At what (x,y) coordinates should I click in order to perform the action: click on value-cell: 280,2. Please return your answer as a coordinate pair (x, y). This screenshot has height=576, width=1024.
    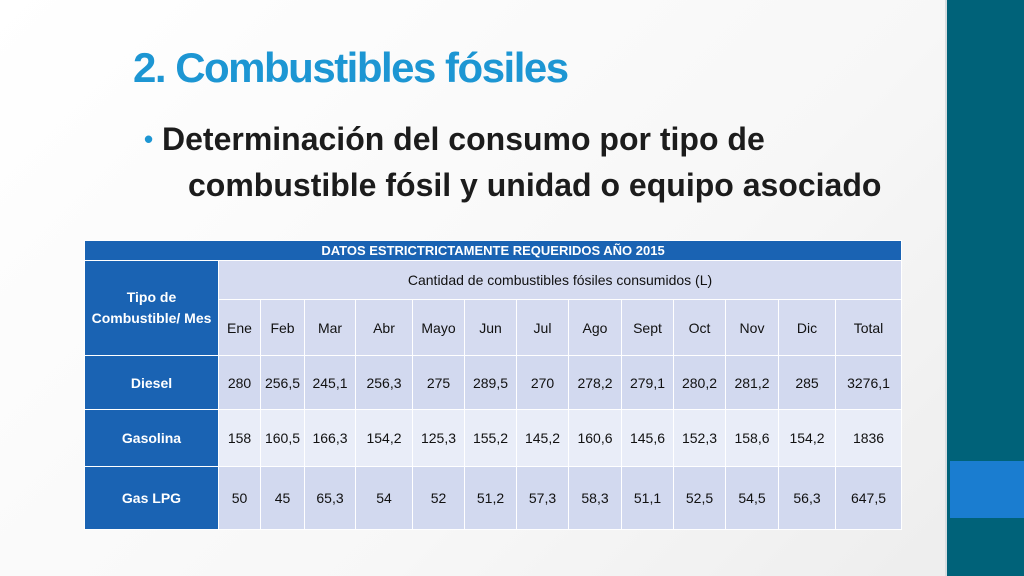
    Looking at the image, I should click on (699, 382).